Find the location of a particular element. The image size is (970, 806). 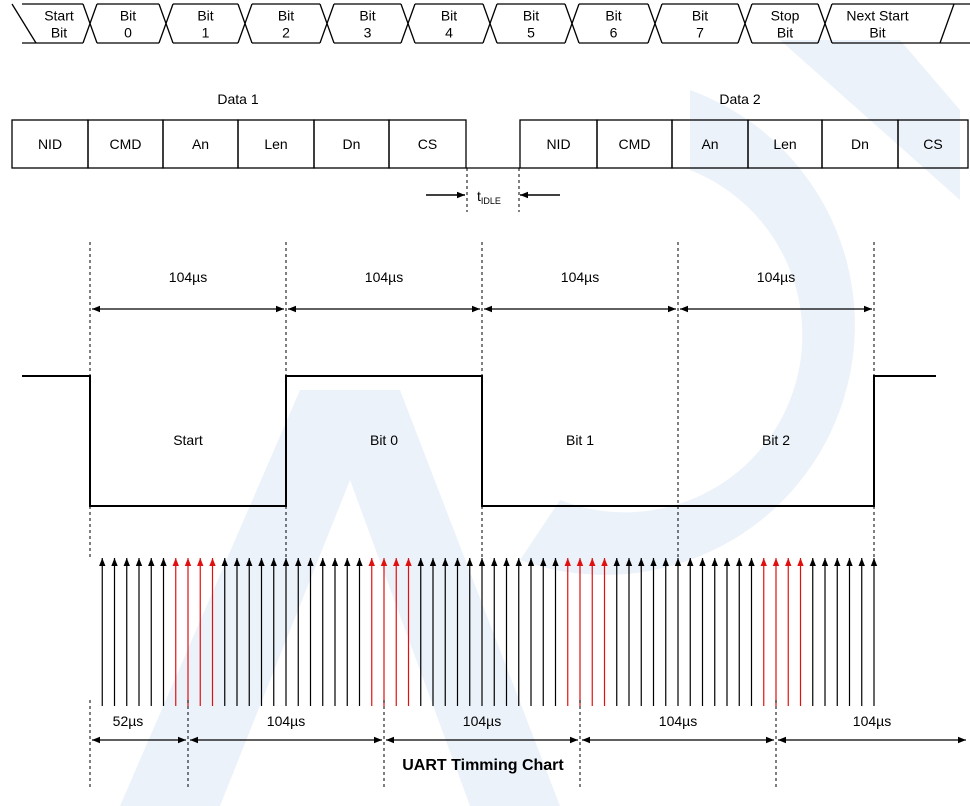

frame-cell-label: Bit 1 is located at coordinates (205, 24).